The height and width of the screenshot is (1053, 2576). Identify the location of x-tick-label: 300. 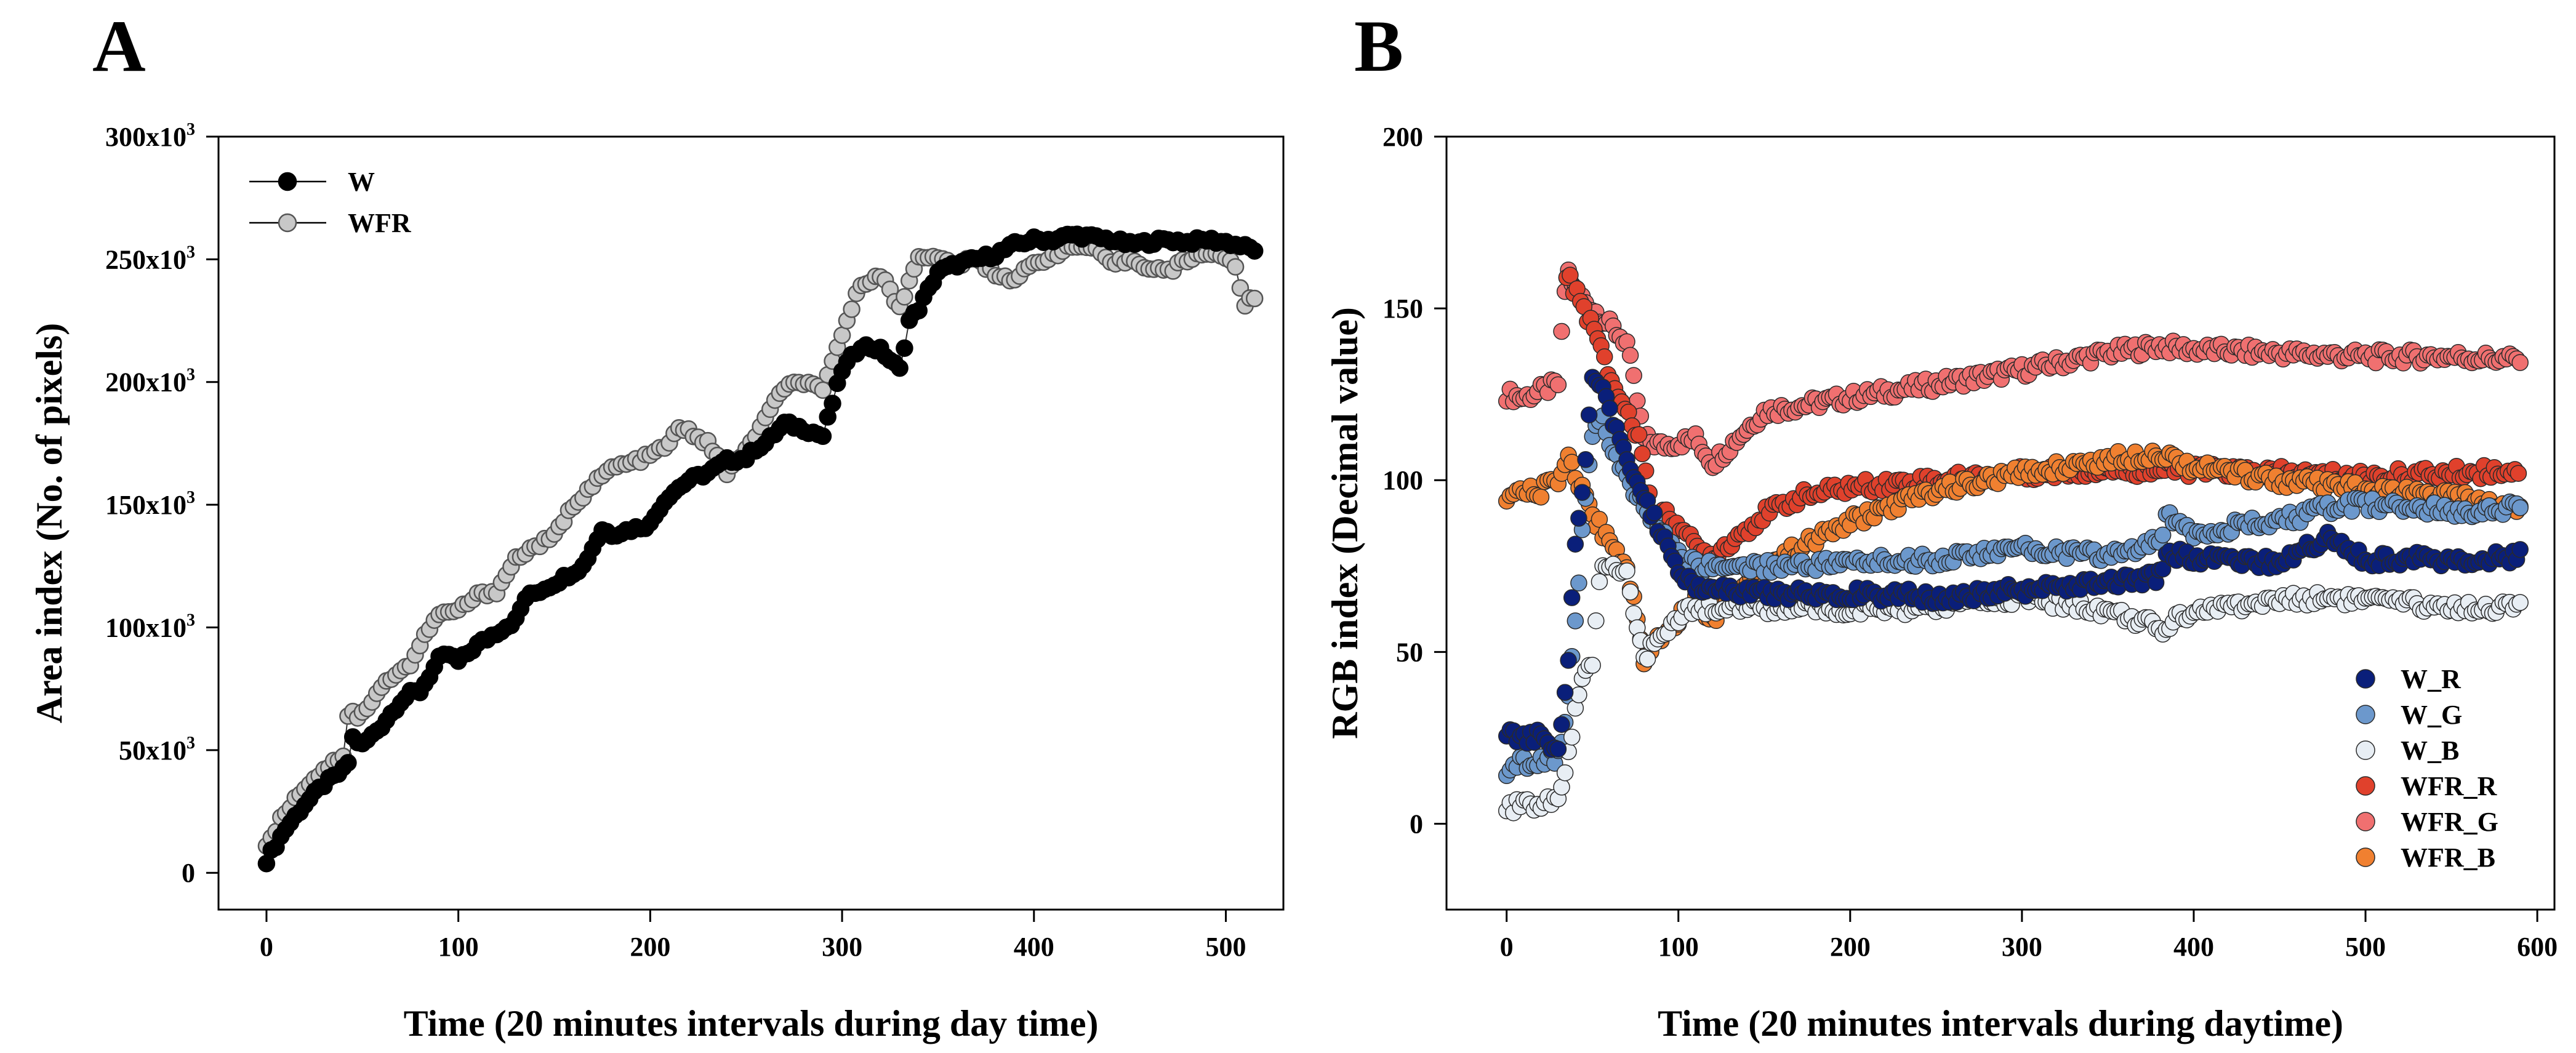
(842, 947).